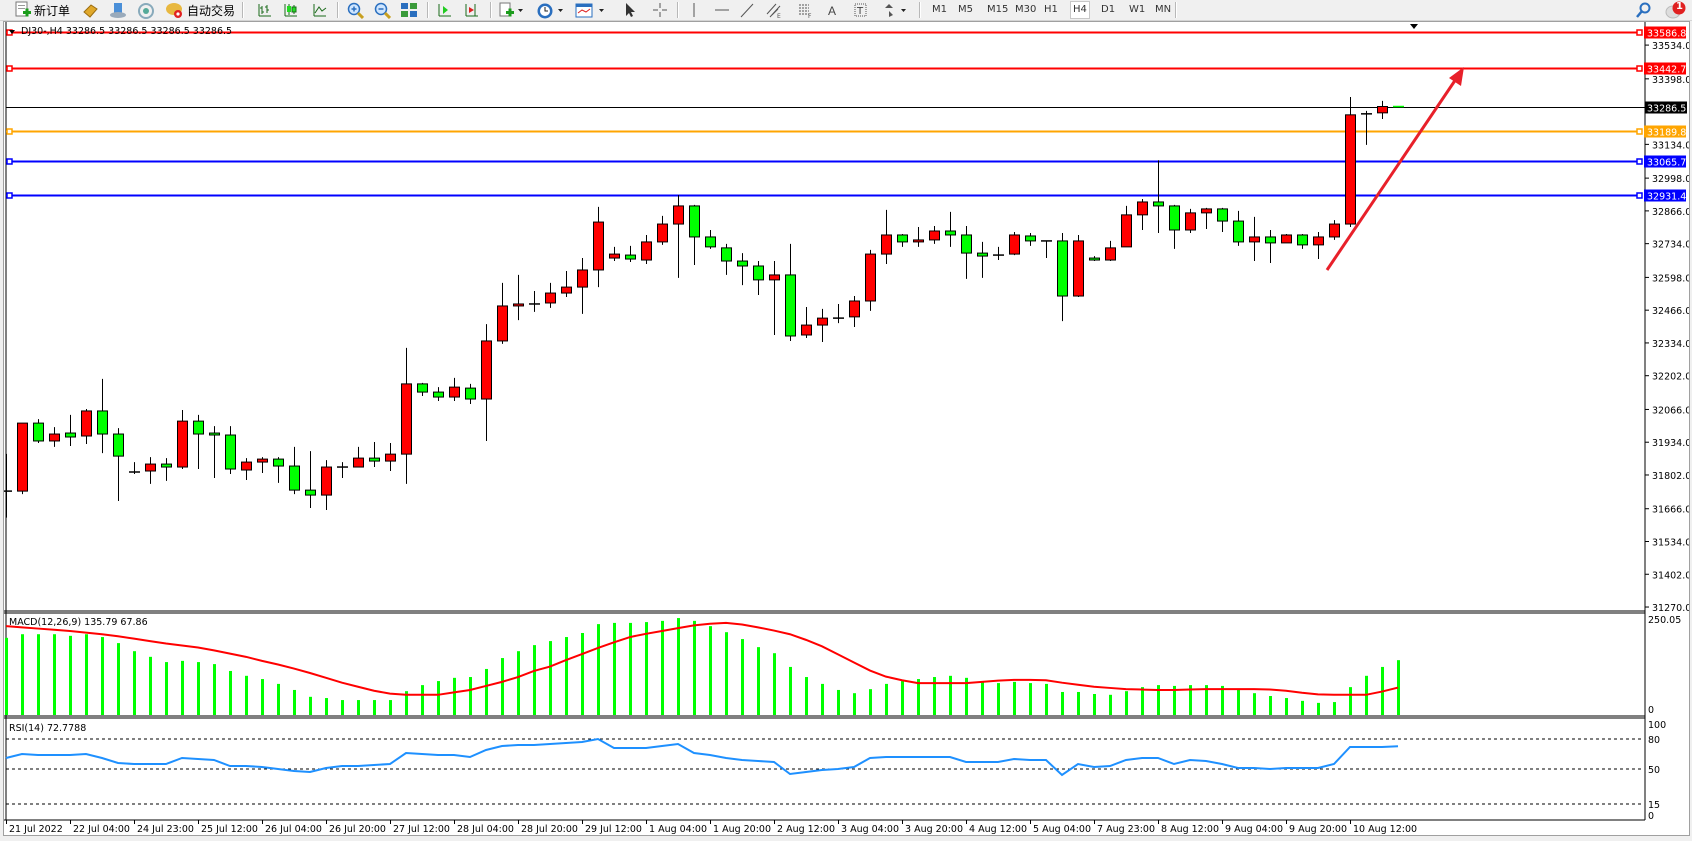 Image resolution: width=1692 pixels, height=841 pixels. I want to click on text-label-tool-button: T, so click(861, 10).